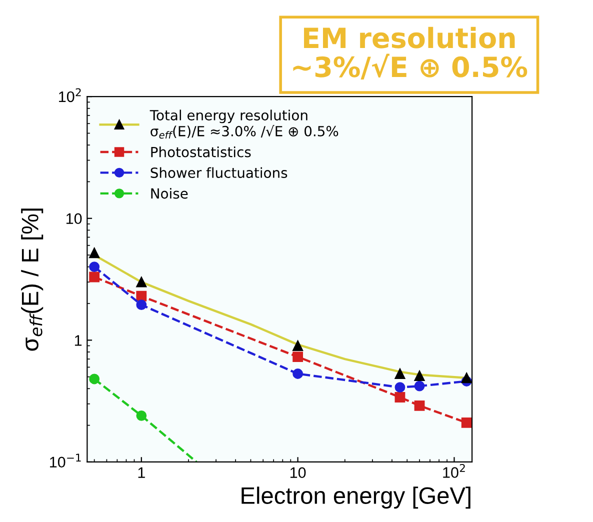 The width and height of the screenshot is (593, 522). What do you see at coordinates (74, 218) in the screenshot?
I see `y-tick-label: 10` at bounding box center [74, 218].